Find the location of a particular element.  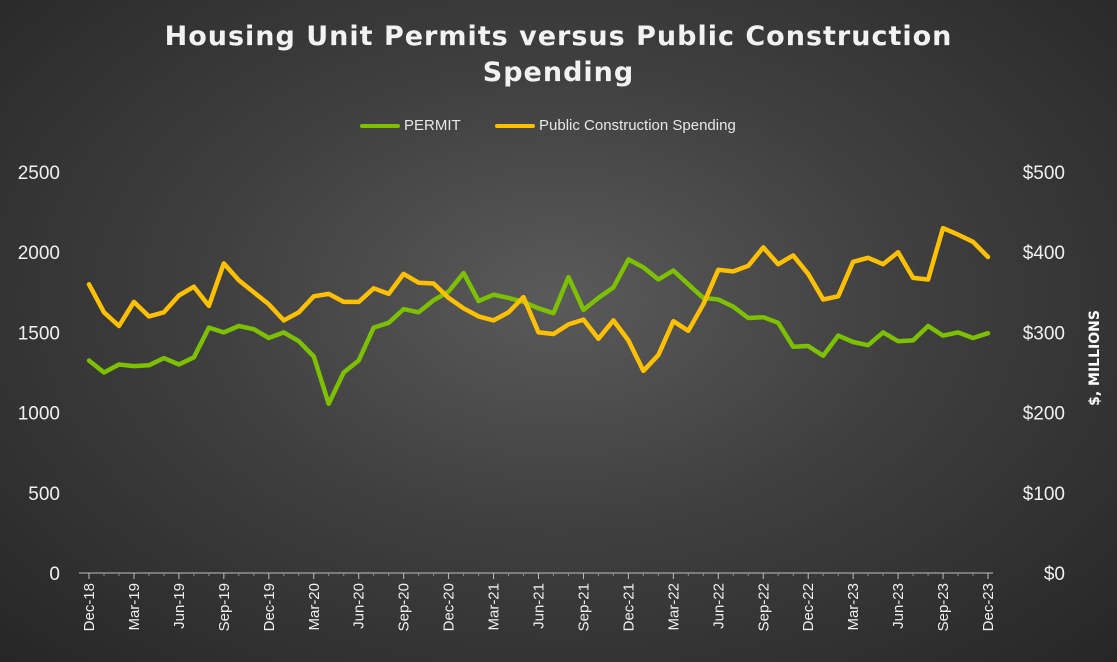

left-tick-label: 1000 is located at coordinates (39, 414).